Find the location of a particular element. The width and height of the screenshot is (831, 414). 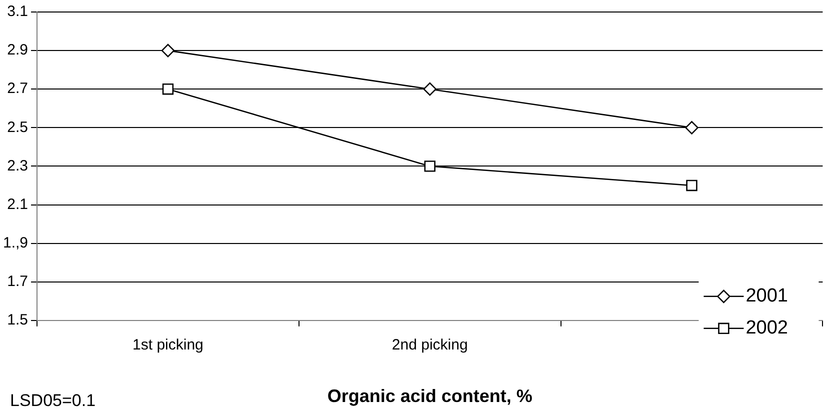

x-tick-label: 1st picking is located at coordinates (168, 345).